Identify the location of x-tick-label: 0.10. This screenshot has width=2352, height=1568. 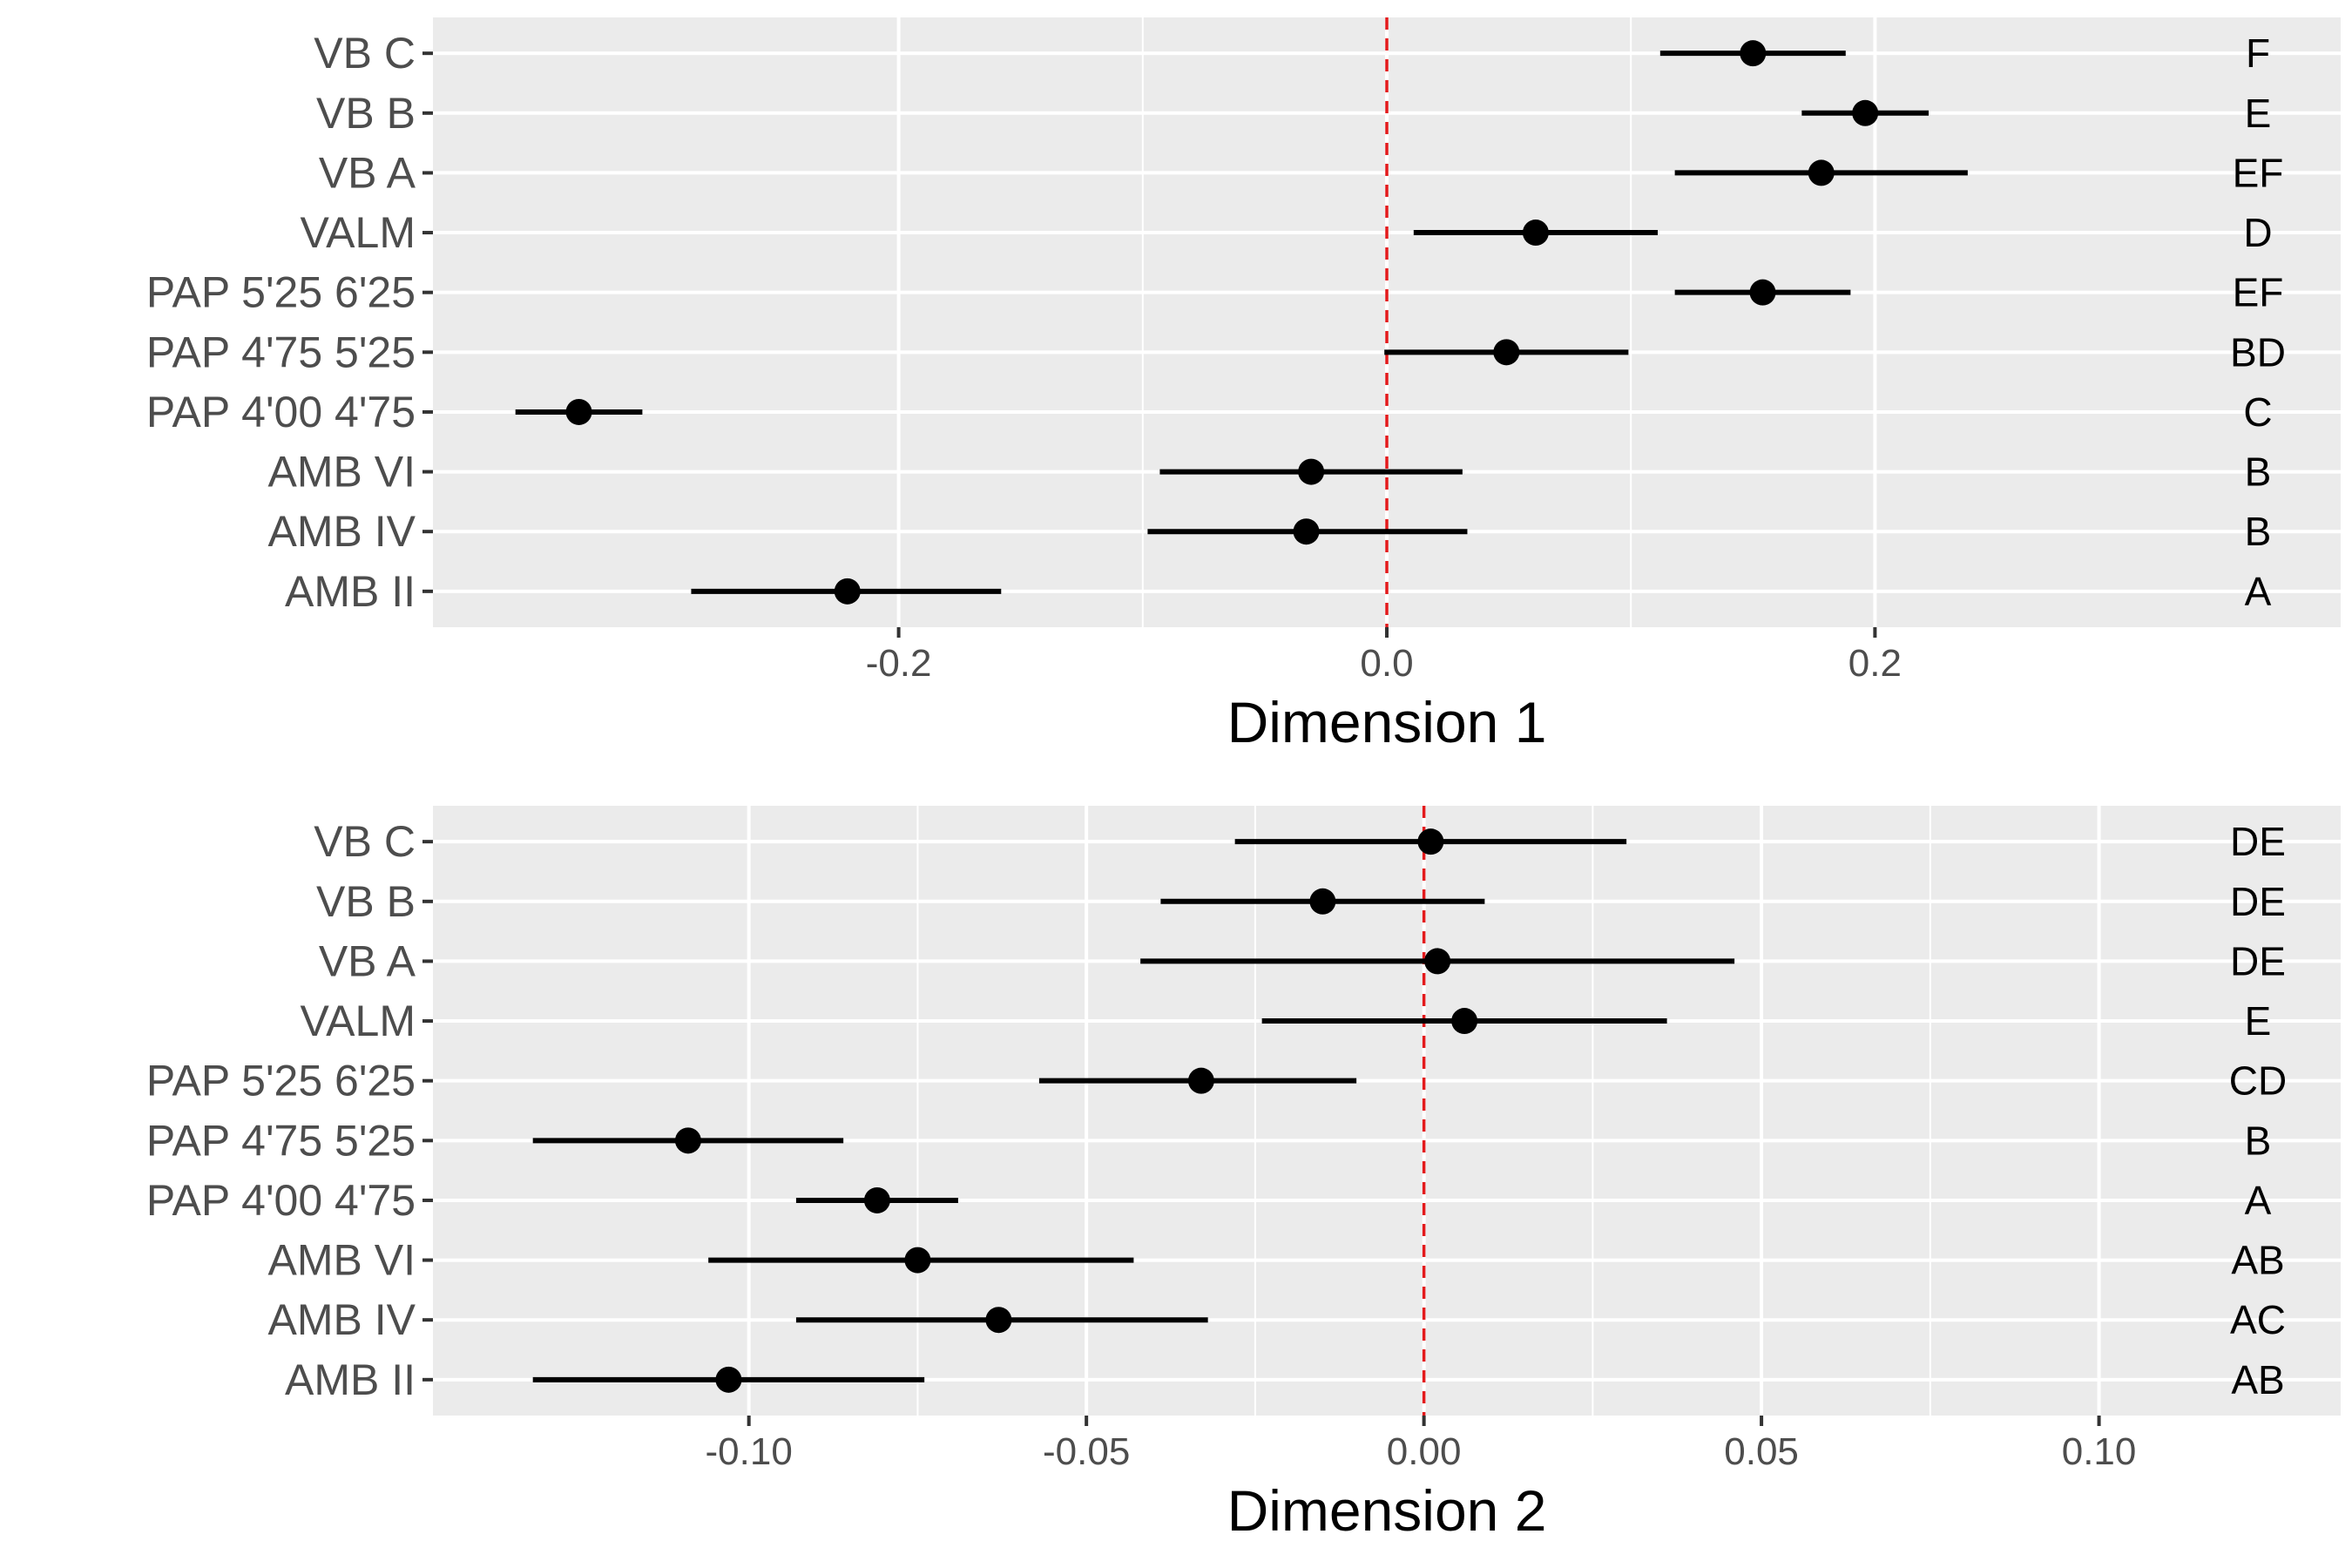
(2099, 1451).